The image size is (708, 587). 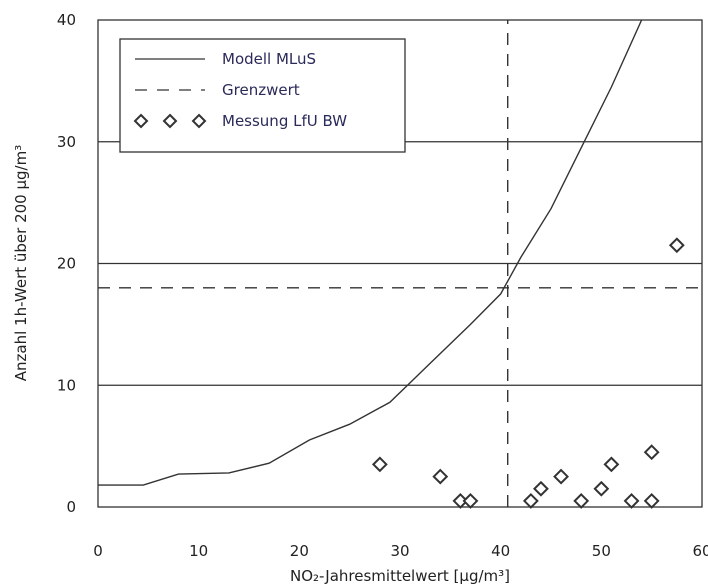 What do you see at coordinates (98, 551) in the screenshot?
I see `x-tick-label-0: 0` at bounding box center [98, 551].